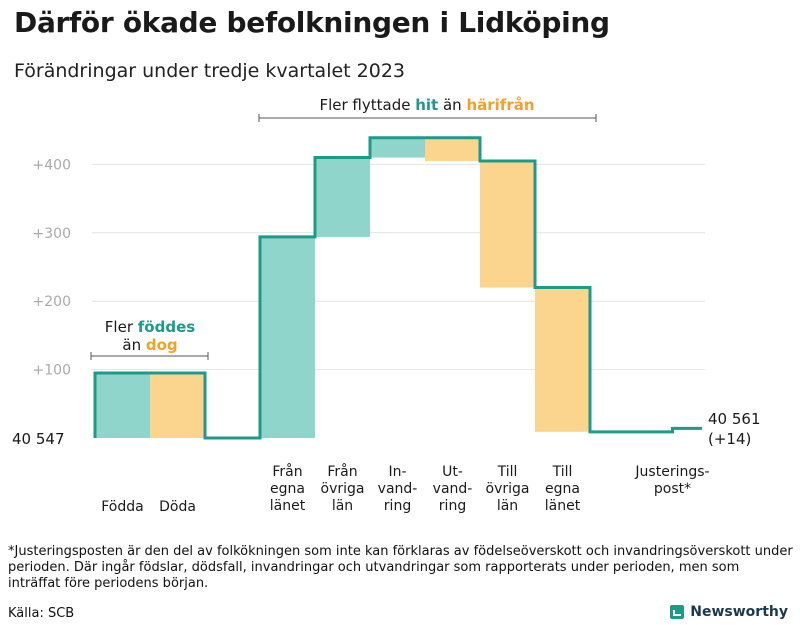 This screenshot has height=625, width=800. What do you see at coordinates (38, 439) in the screenshot?
I see `start-value-label: 40 547` at bounding box center [38, 439].